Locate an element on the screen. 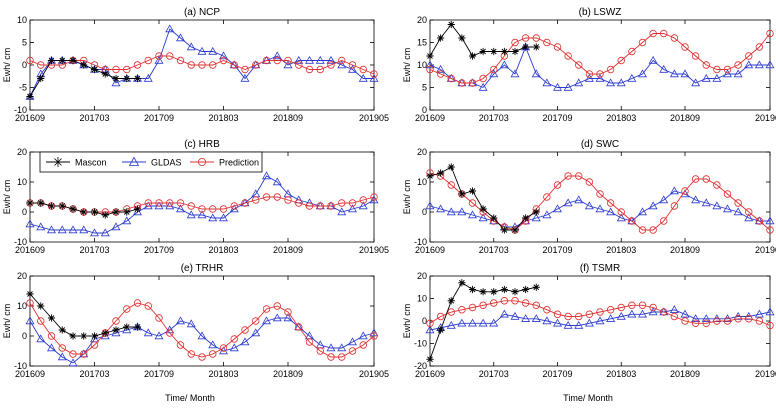 This screenshot has height=408, width=776. y-tick-label: -5 is located at coordinates (23, 88).